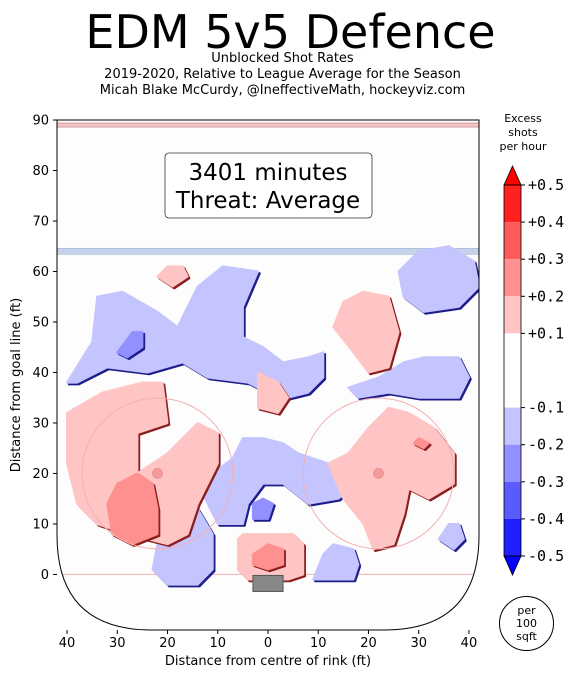 This screenshot has height=675, width=581. I want to click on colorbar-tick-label: -0.4, so click(546, 519).